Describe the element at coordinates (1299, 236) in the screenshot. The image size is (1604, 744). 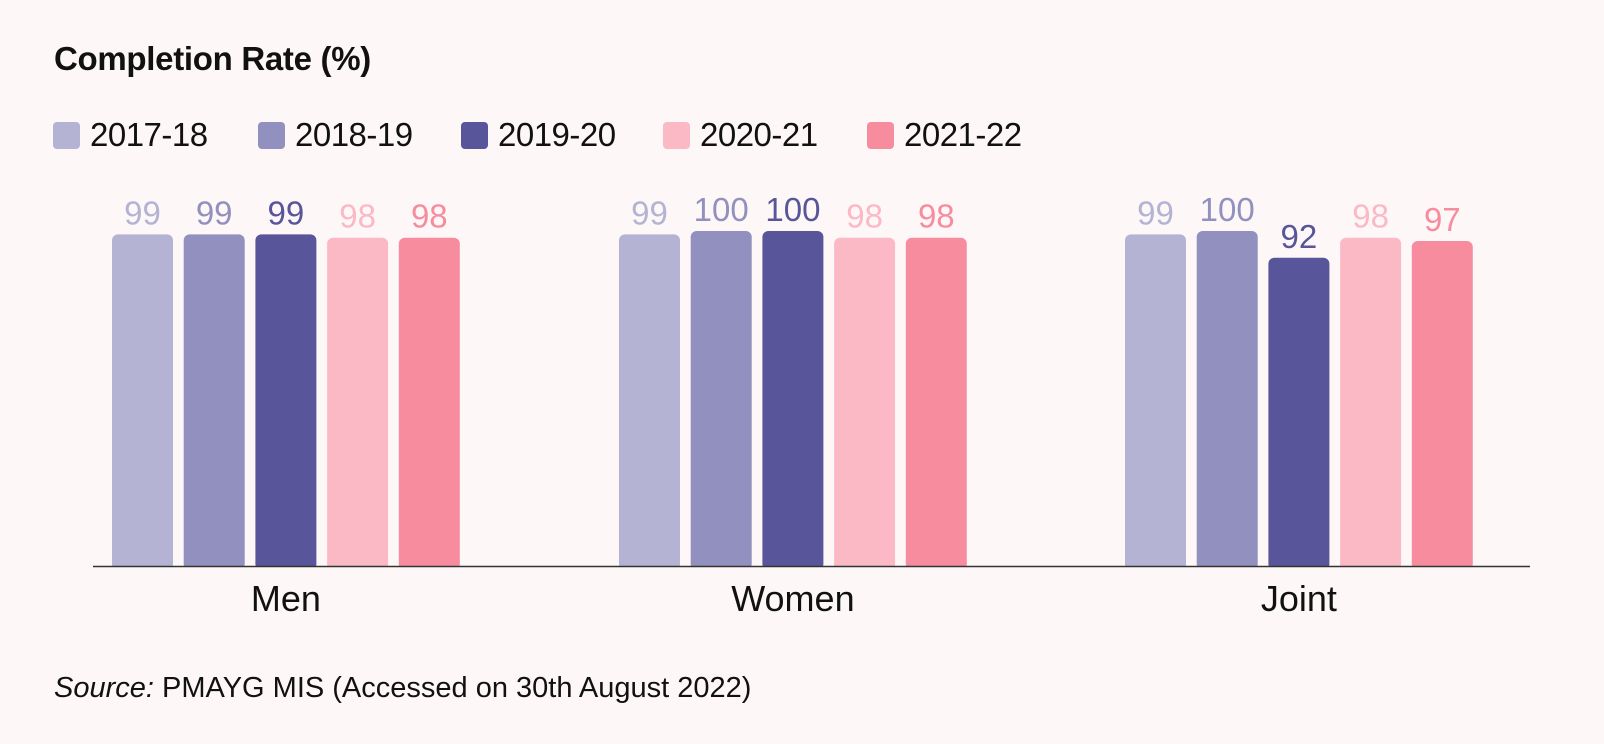
I see `data-label: 92` at that location.